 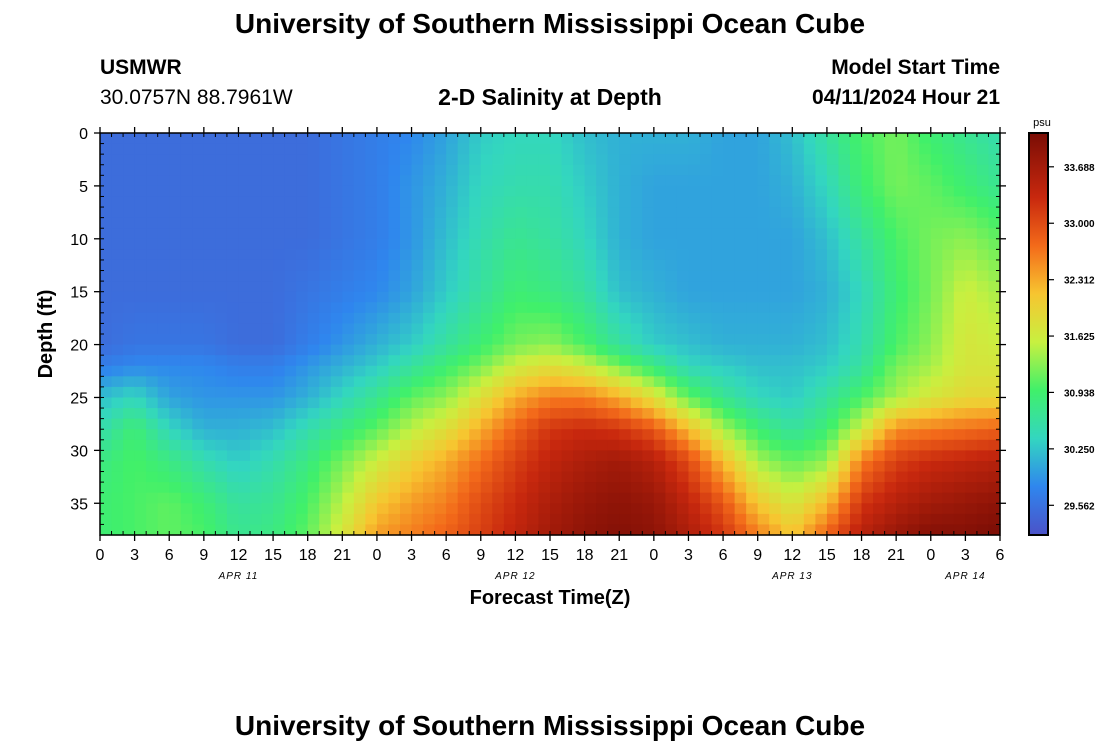 What do you see at coordinates (619, 555) in the screenshot?
I see `x-tick-label: 21` at bounding box center [619, 555].